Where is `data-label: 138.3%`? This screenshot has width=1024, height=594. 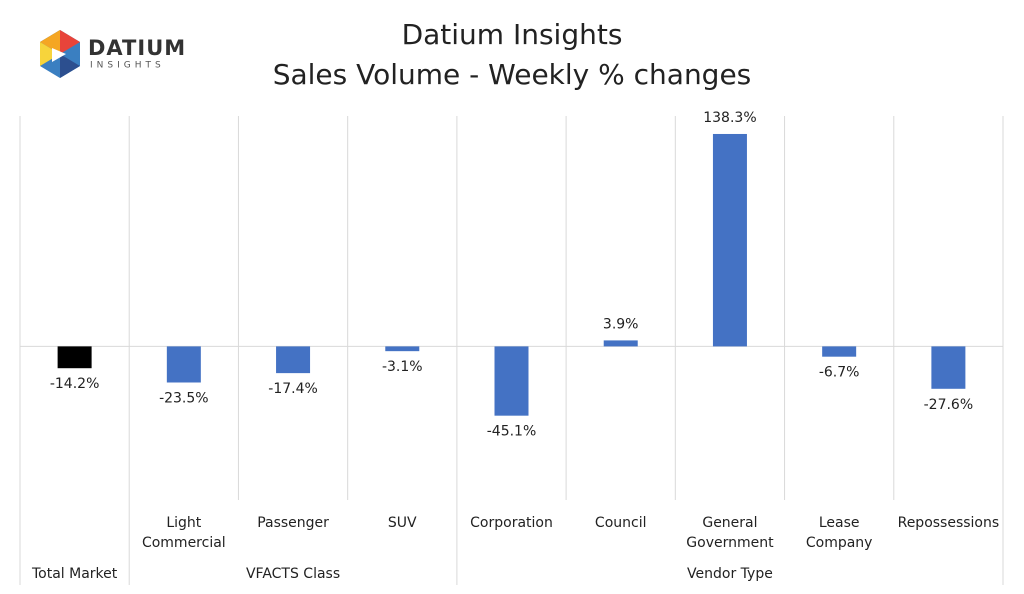
data-label: 138.3% is located at coordinates (729, 118).